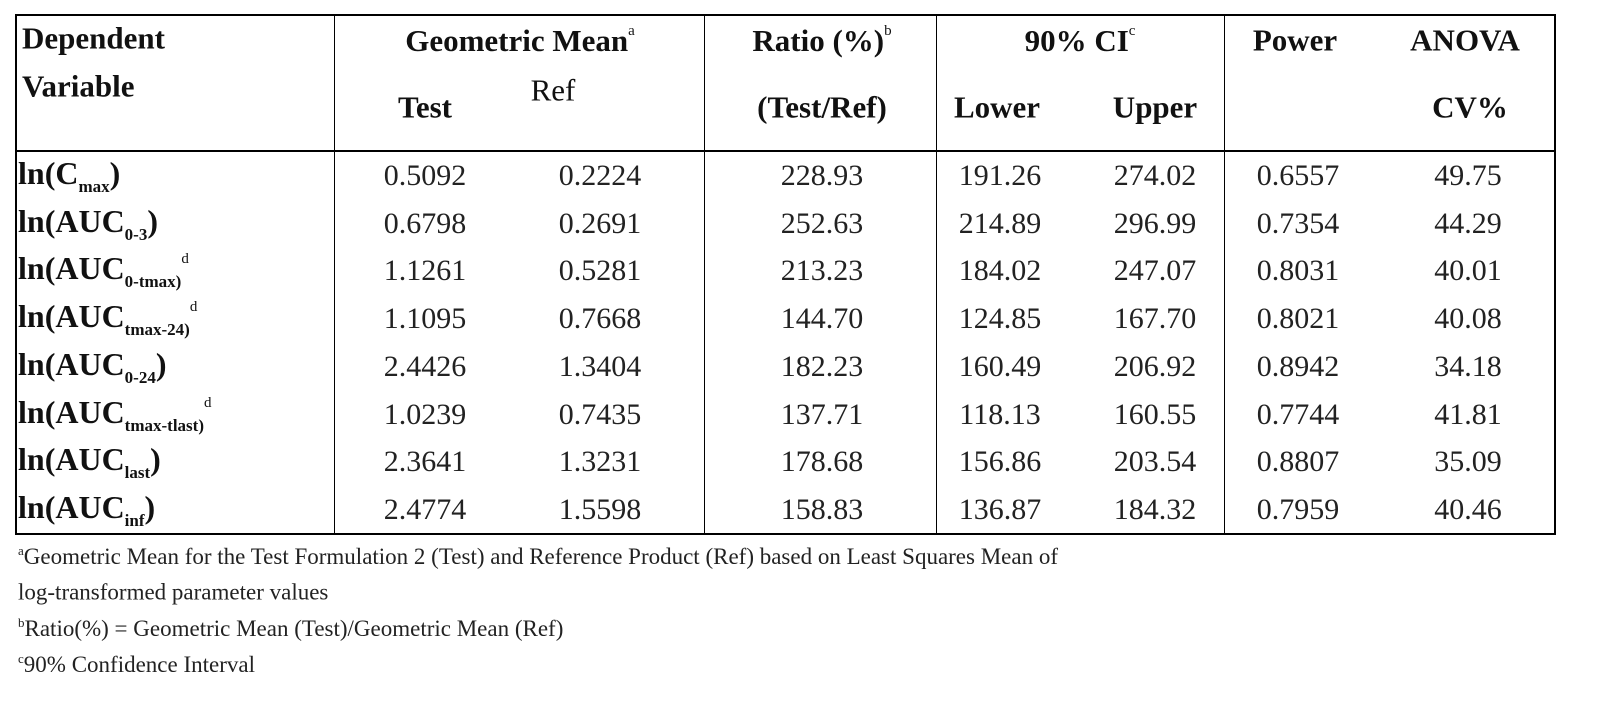 The width and height of the screenshot is (1614, 707). What do you see at coordinates (1000, 224) in the screenshot?
I see `cell-value: 214.89` at bounding box center [1000, 224].